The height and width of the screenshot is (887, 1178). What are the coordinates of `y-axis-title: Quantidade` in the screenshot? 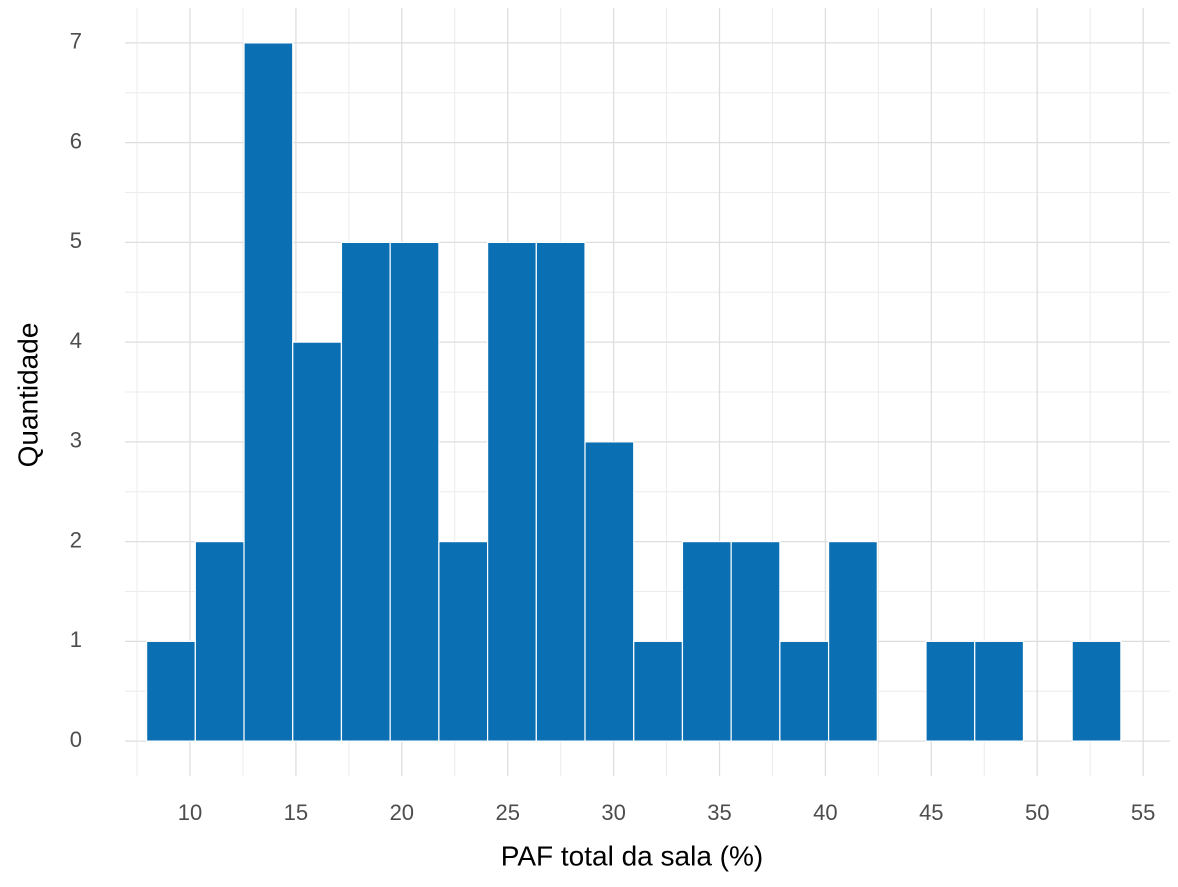 It's located at (27, 395).